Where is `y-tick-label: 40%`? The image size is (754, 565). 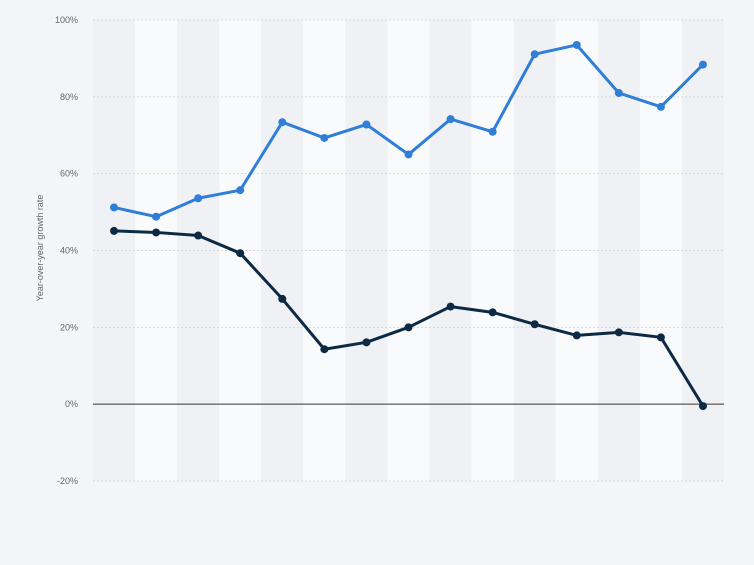 y-tick-label: 40% is located at coordinates (69, 251).